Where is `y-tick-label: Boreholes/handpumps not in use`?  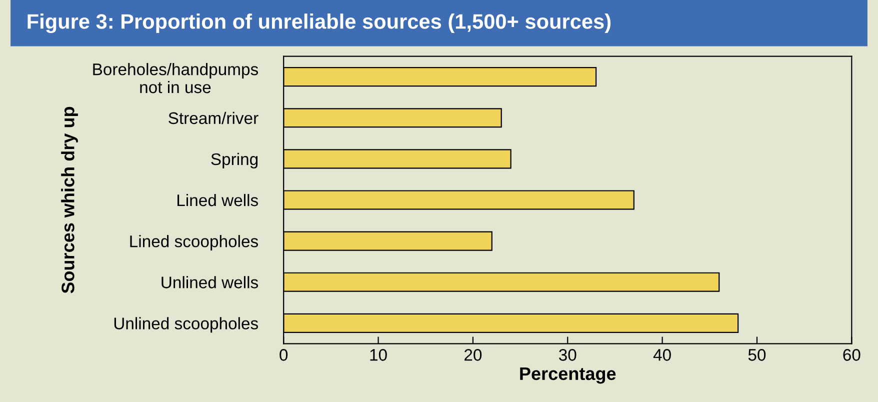 y-tick-label: Boreholes/handpumps not in use is located at coordinates (175, 78).